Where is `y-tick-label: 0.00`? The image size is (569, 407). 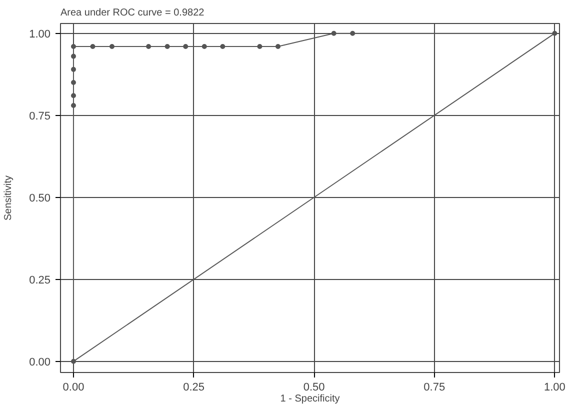 y-tick-label: 0.00 is located at coordinates (40, 362).